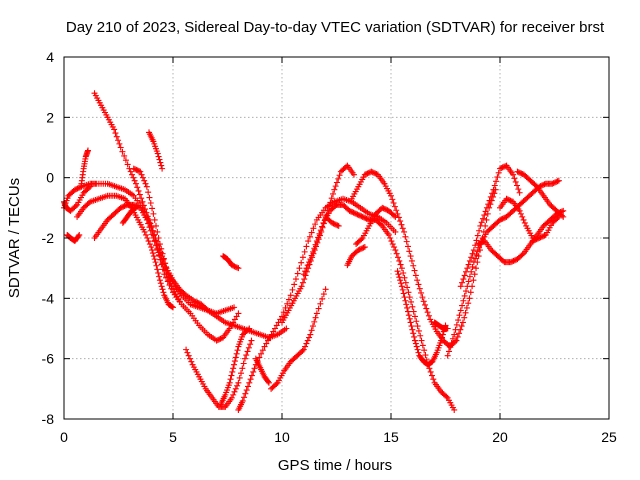 The image size is (640, 480). I want to click on x-tick-label: 0, so click(64, 437).